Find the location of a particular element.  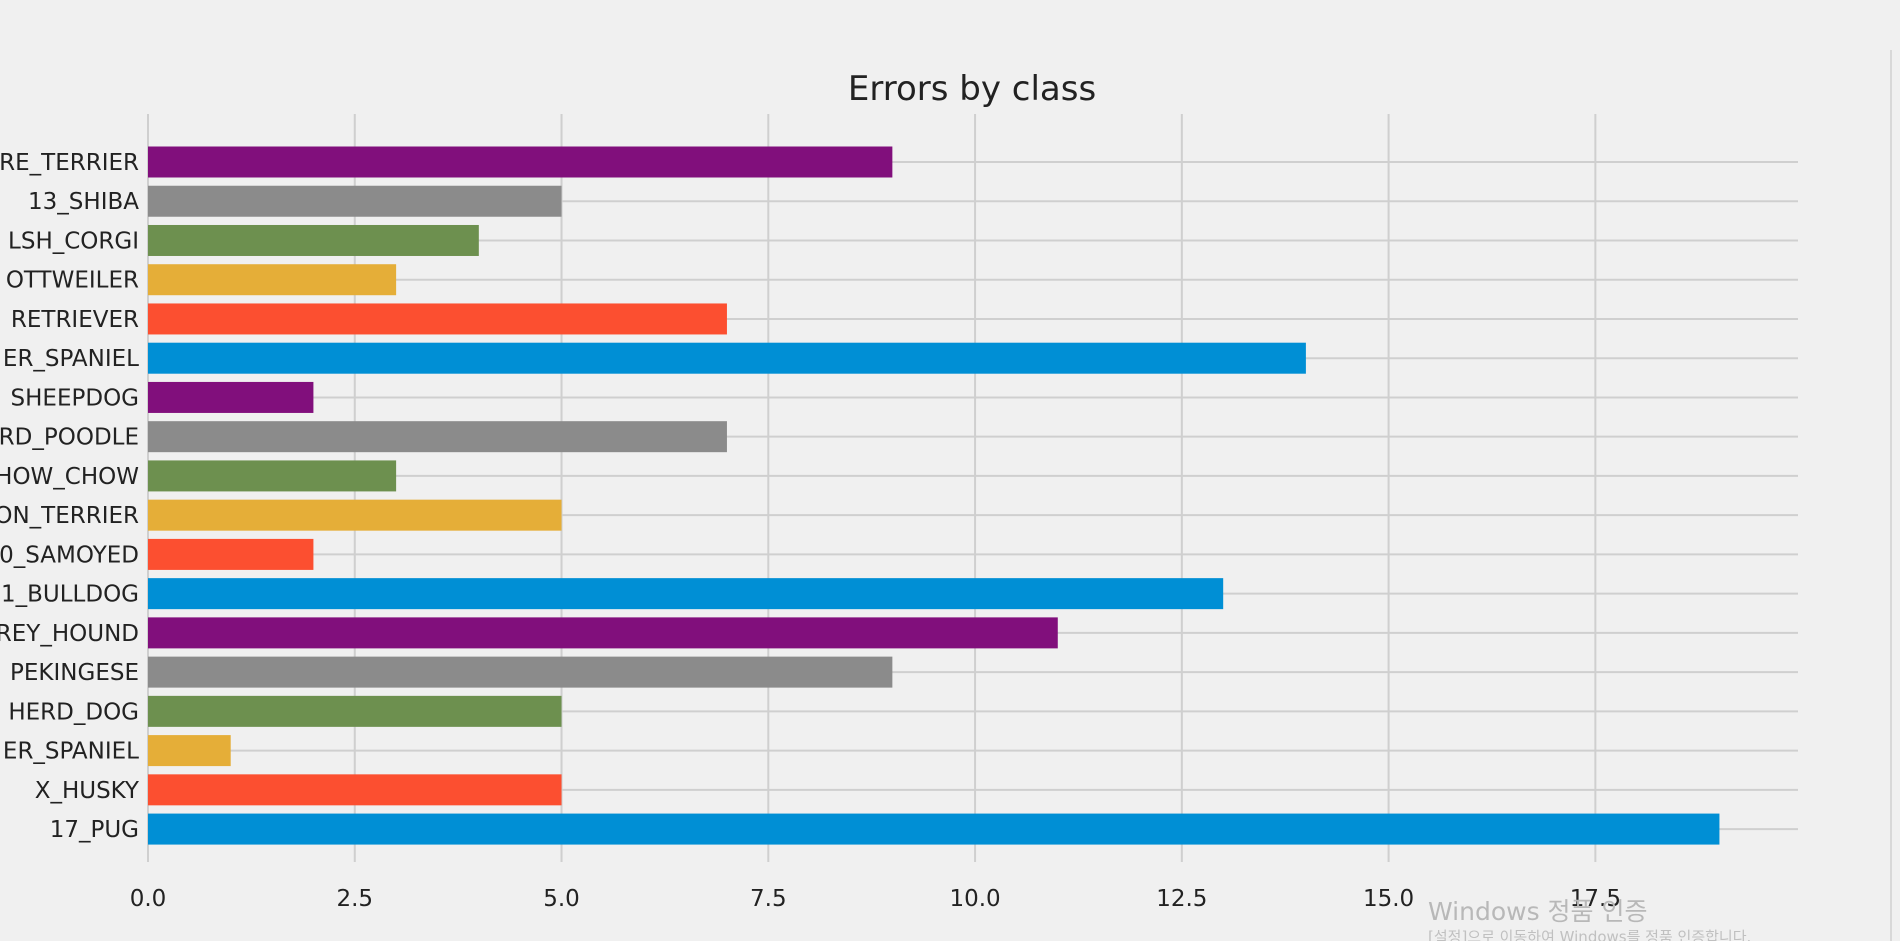

y-tick-label: RD_POODLE is located at coordinates (69, 438).